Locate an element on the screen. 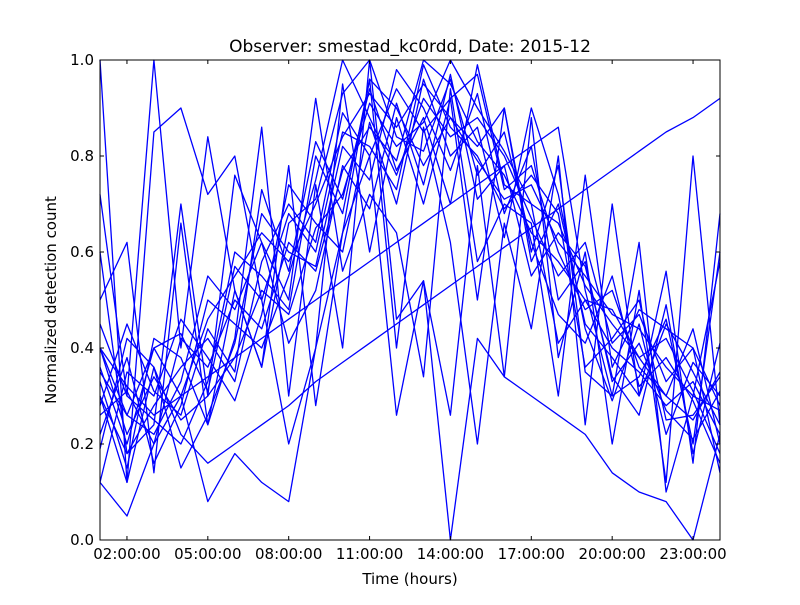  y-tick-label: 0.0 is located at coordinates (82, 540).